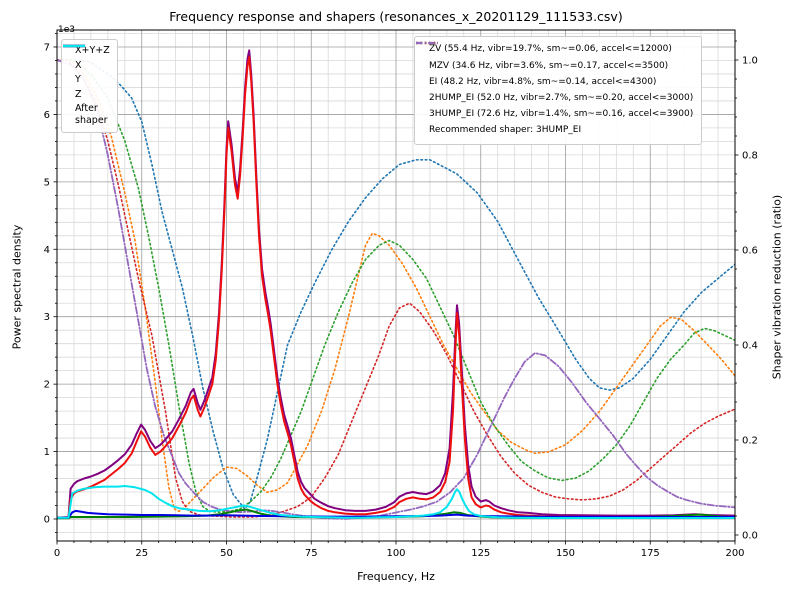 The width and height of the screenshot is (800, 600). Describe the element at coordinates (311, 553) in the screenshot. I see `x-tick-label: 75` at that location.